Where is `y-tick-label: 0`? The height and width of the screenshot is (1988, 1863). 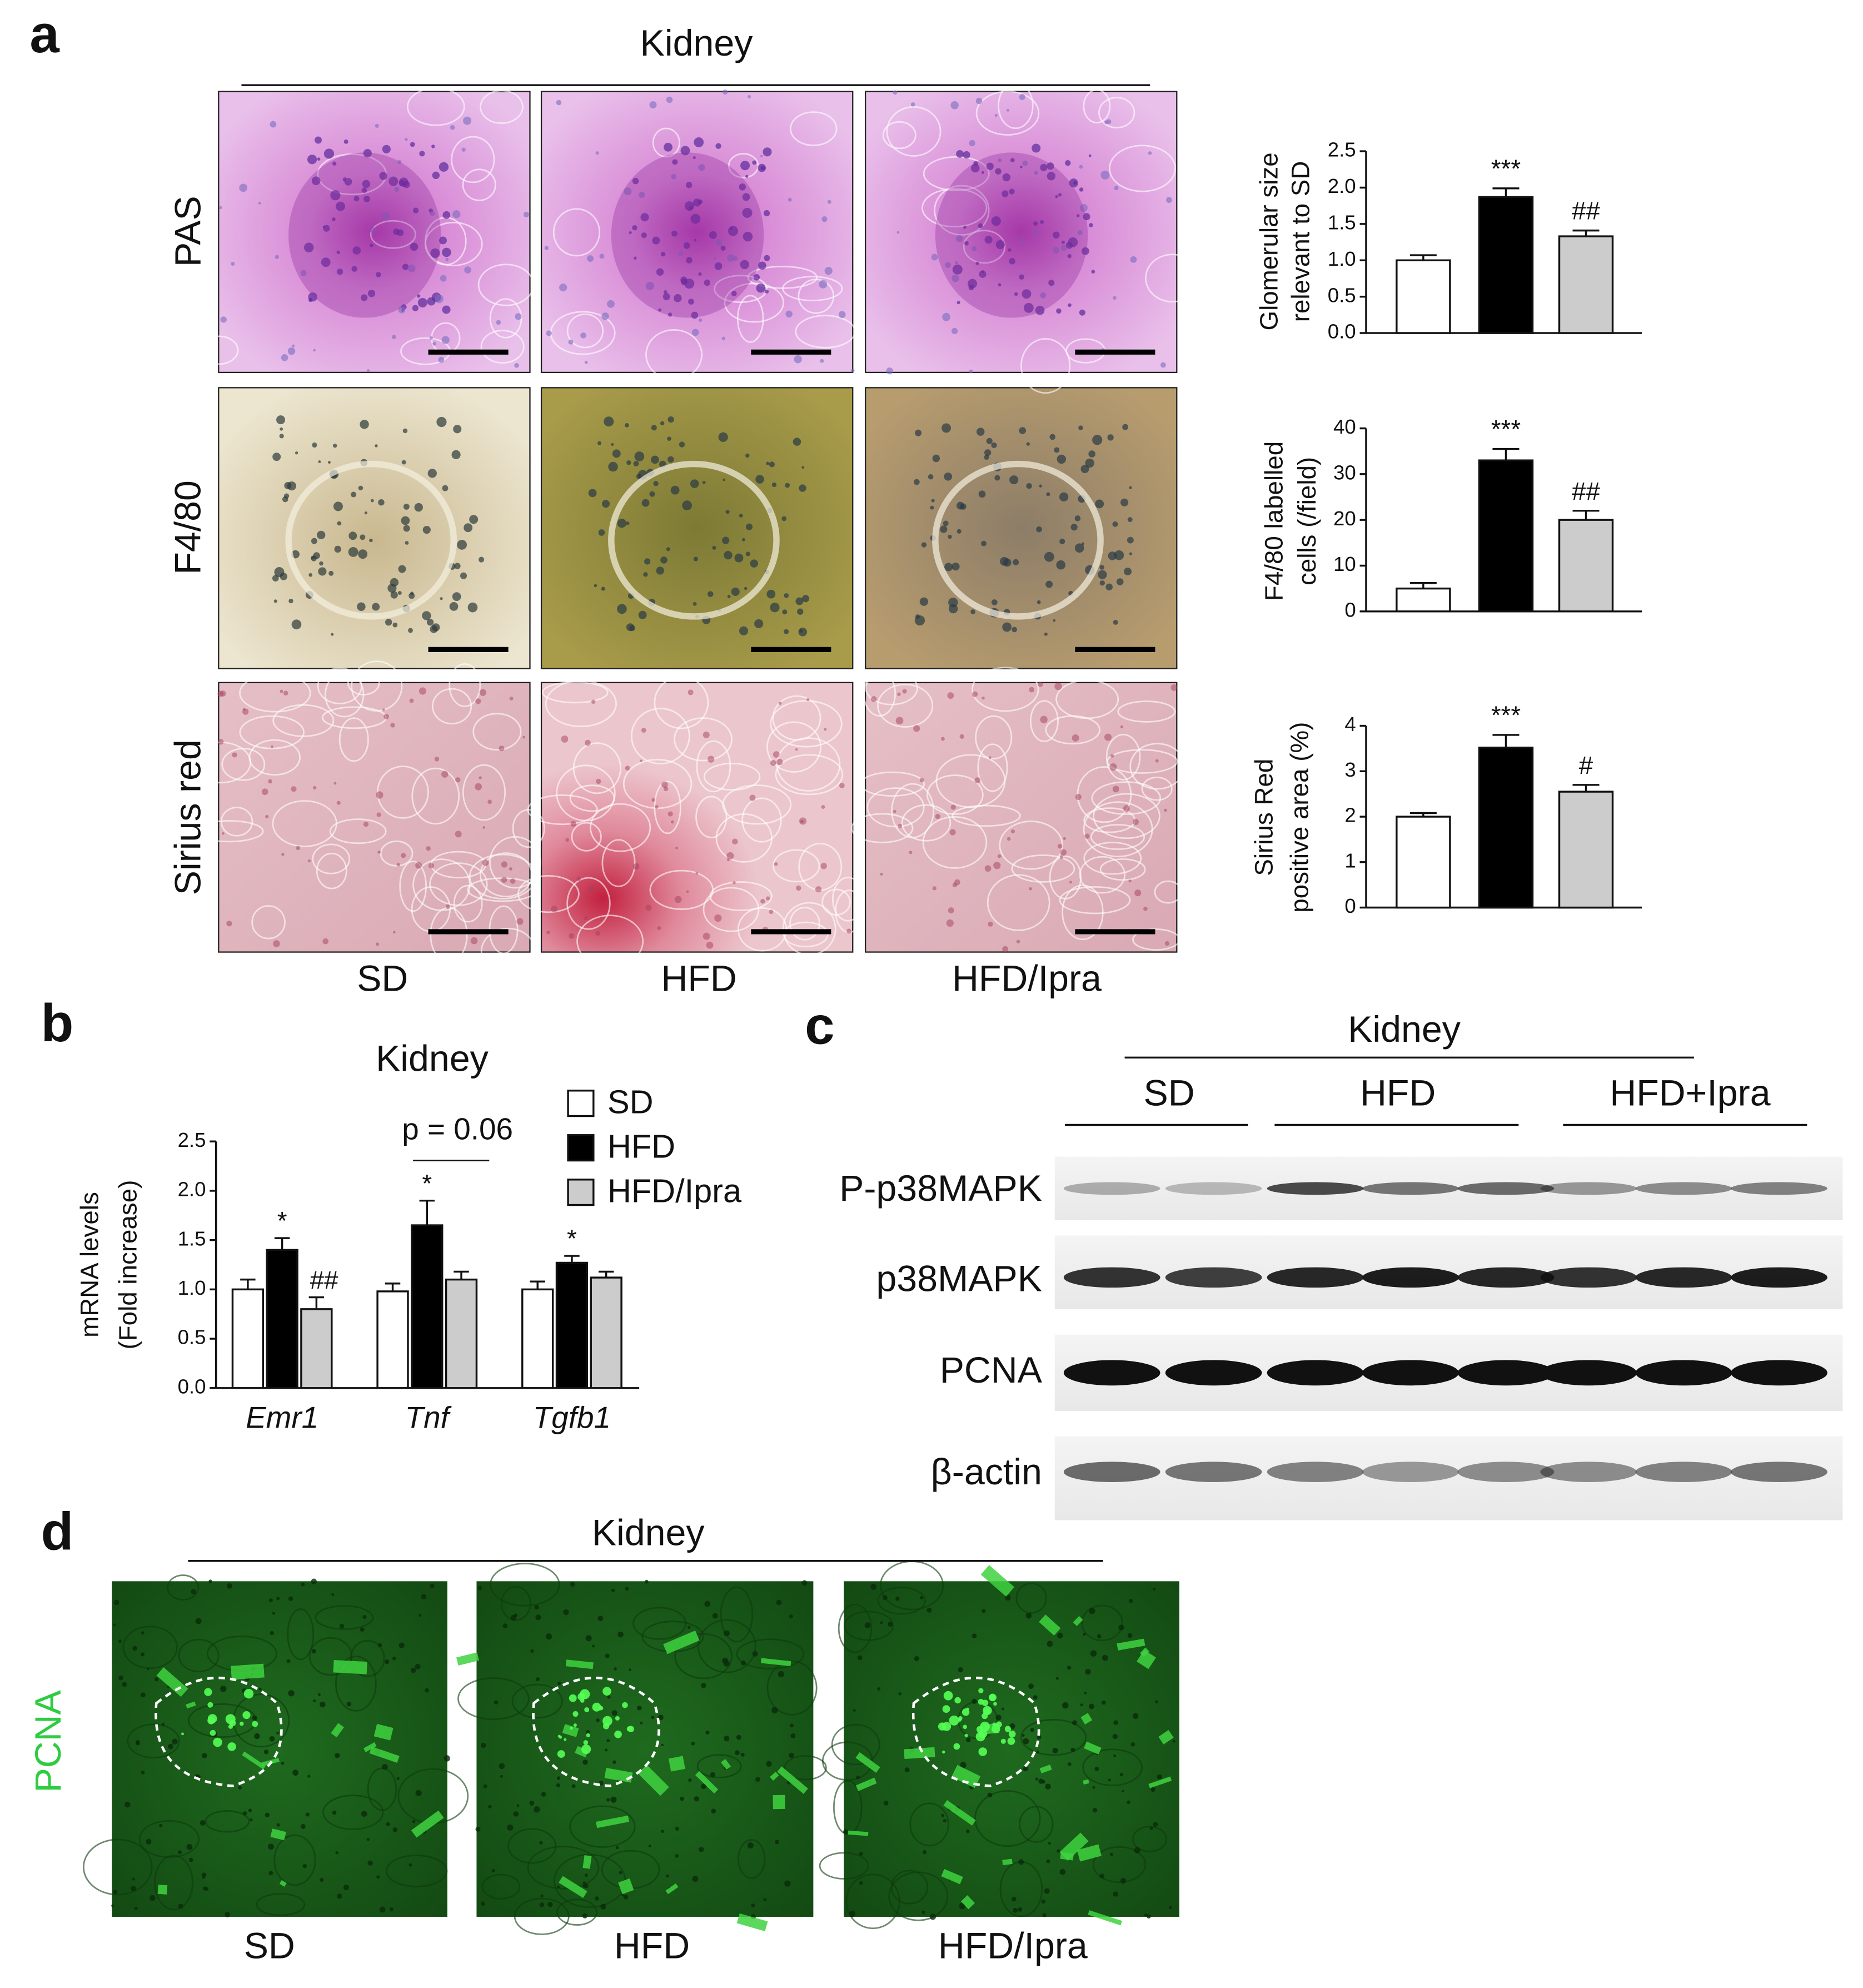
y-tick-label: 0 is located at coordinates (1350, 609).